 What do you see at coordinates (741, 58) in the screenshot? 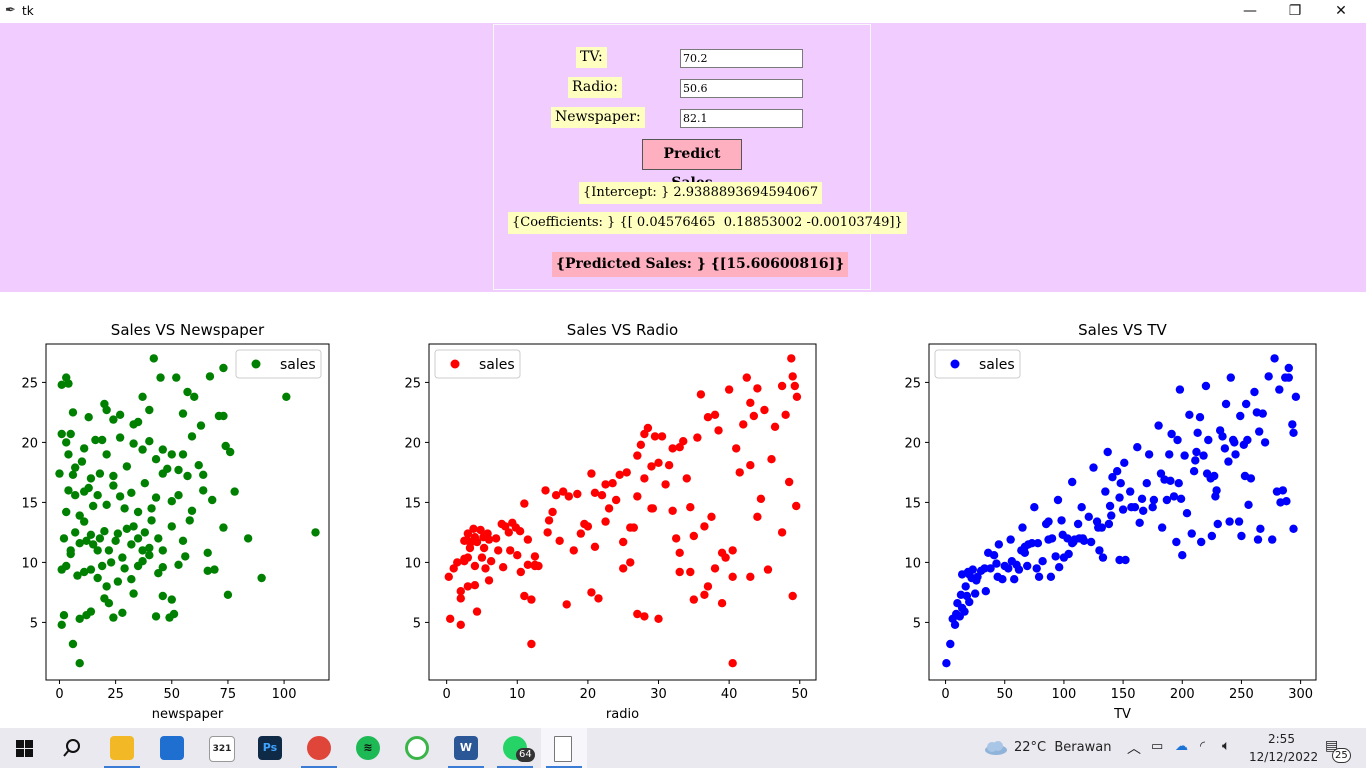
I see `tv-input: 70.2` at bounding box center [741, 58].